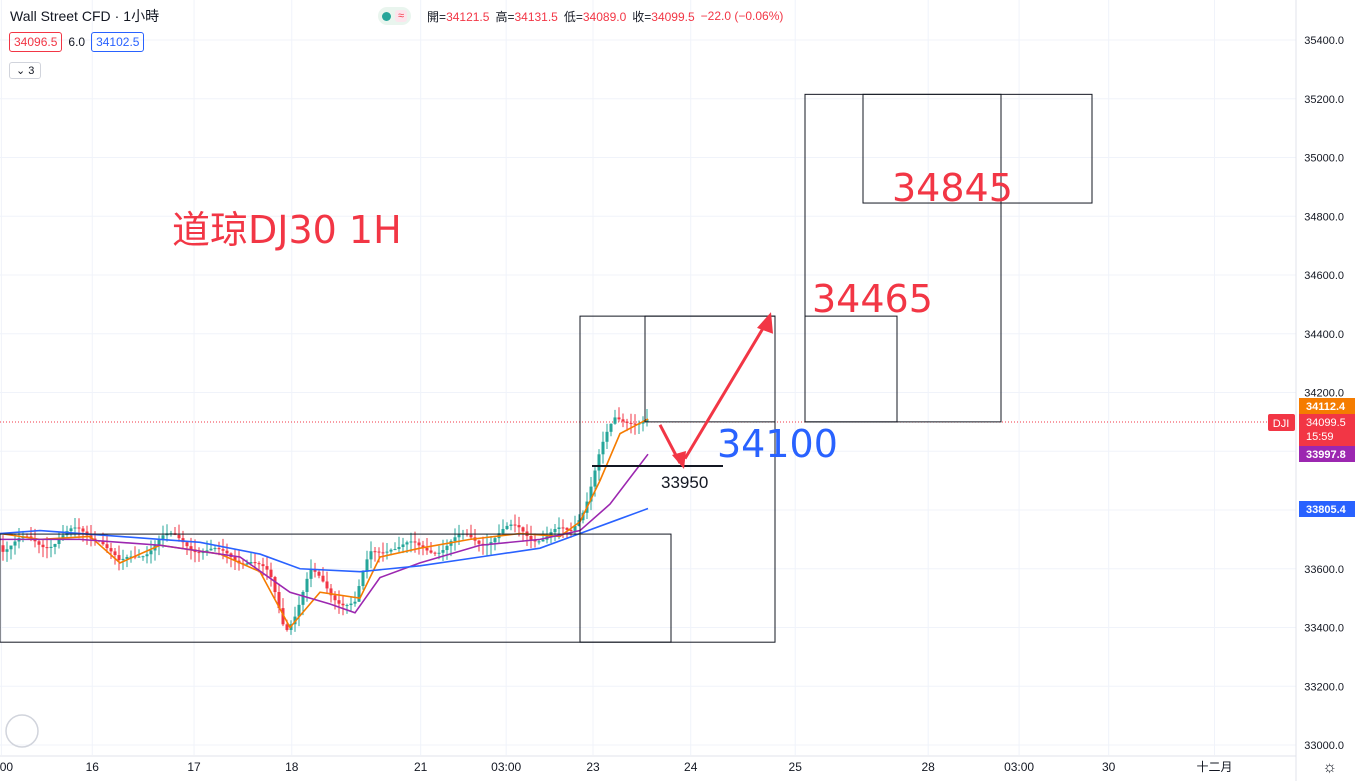 This screenshot has height=781, width=1357. I want to click on symbol-name: Wall Street CFD, so click(60, 16).